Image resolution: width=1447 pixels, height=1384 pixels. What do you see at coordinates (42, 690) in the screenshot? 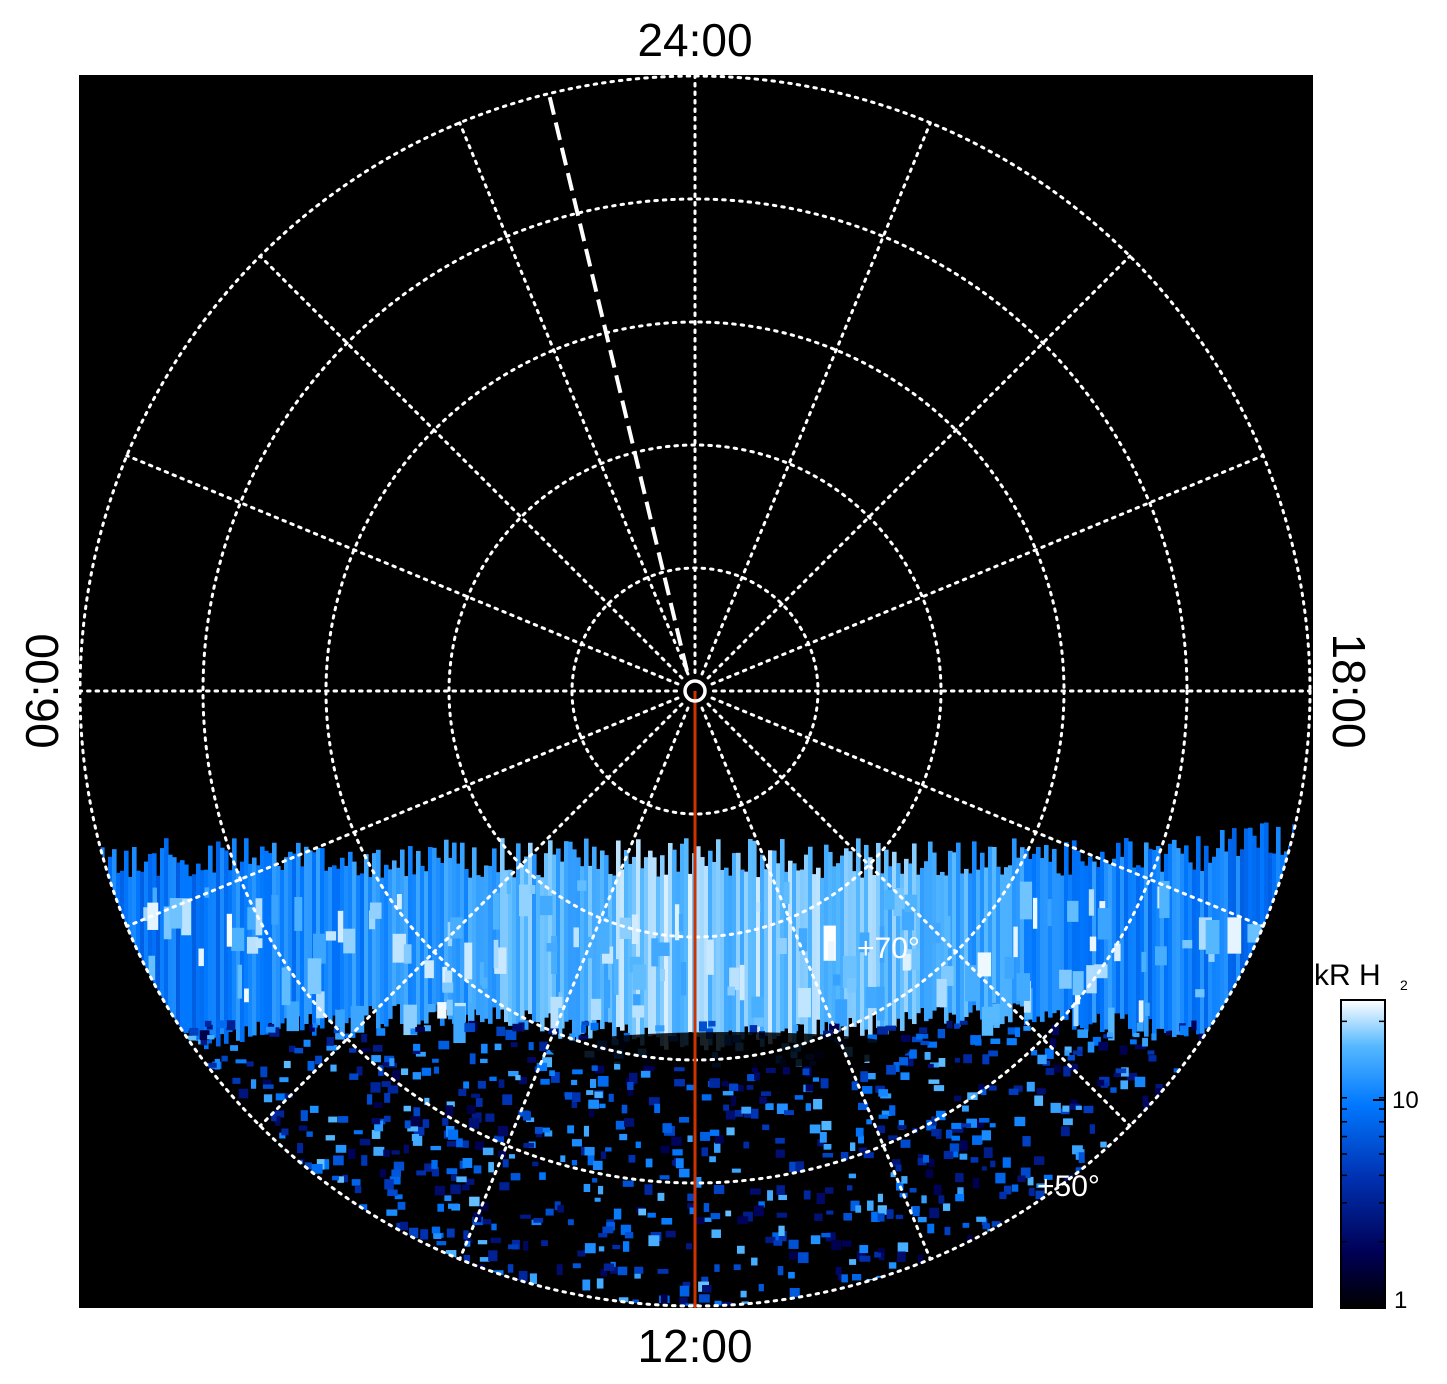
I see `lt-label-left: 06:00` at bounding box center [42, 690].